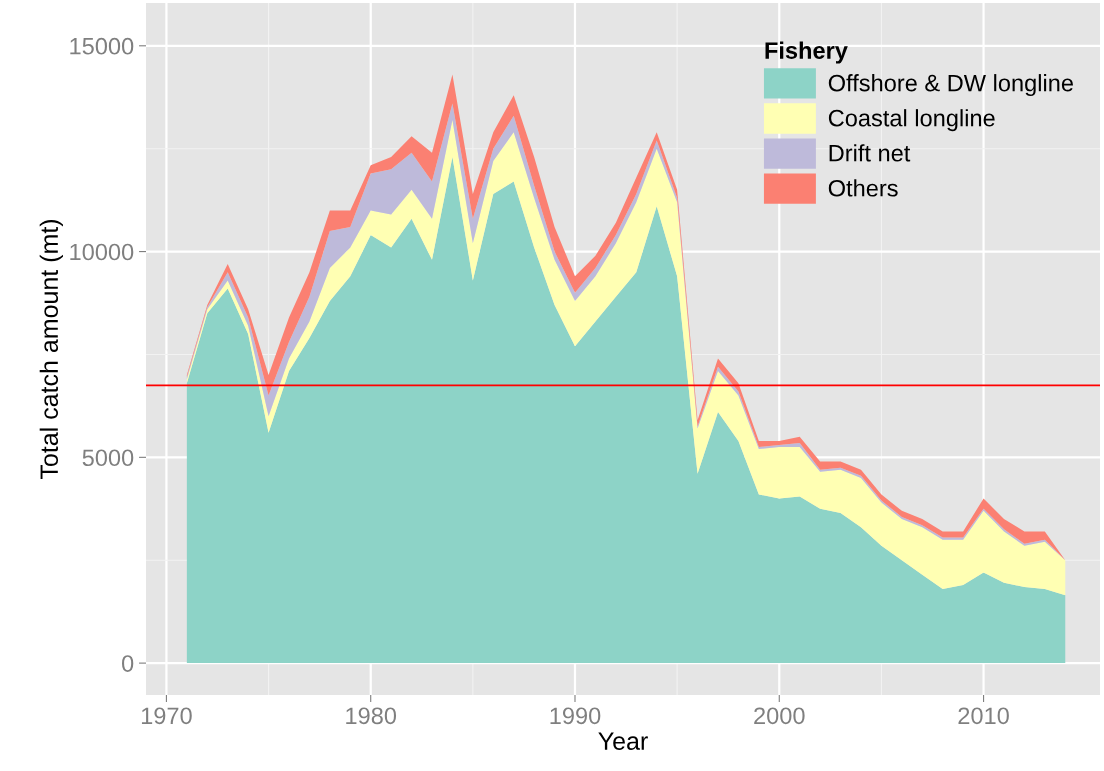  I want to click on legend-label: Others, so click(863, 188).